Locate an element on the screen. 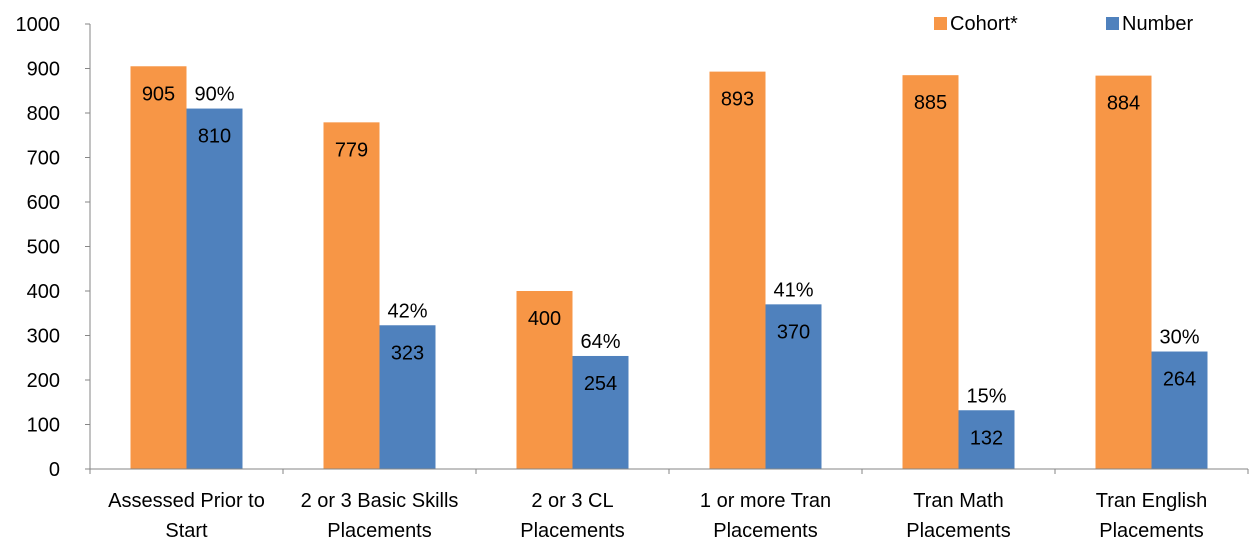 The height and width of the screenshot is (547, 1256). y-tick-label: 700 is located at coordinates (43, 159).